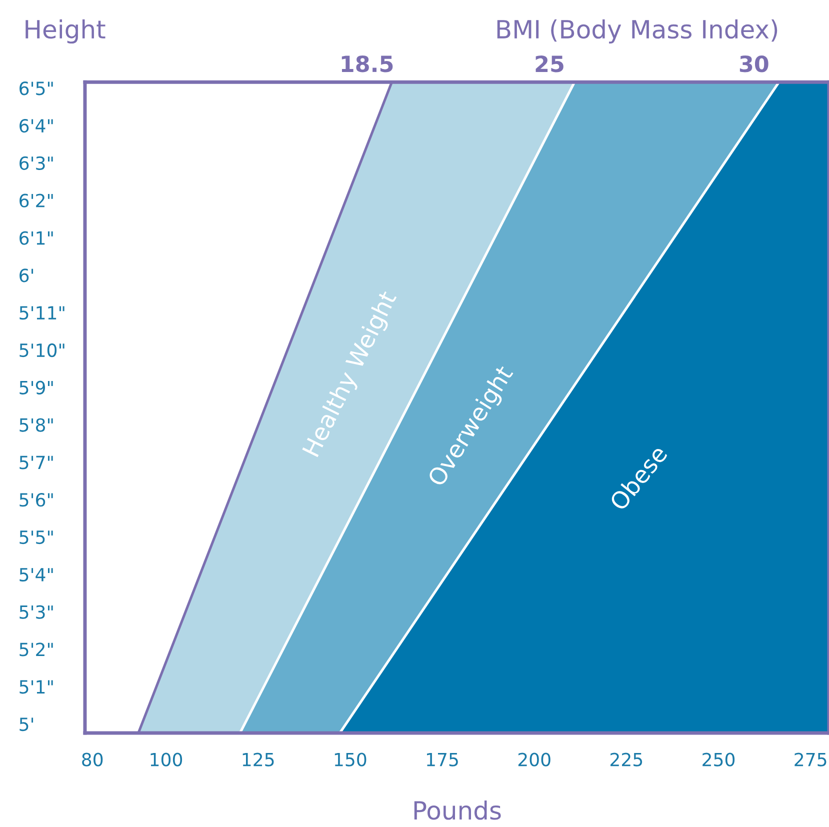  I want to click on y-tick-label: 5'1", so click(36, 687).